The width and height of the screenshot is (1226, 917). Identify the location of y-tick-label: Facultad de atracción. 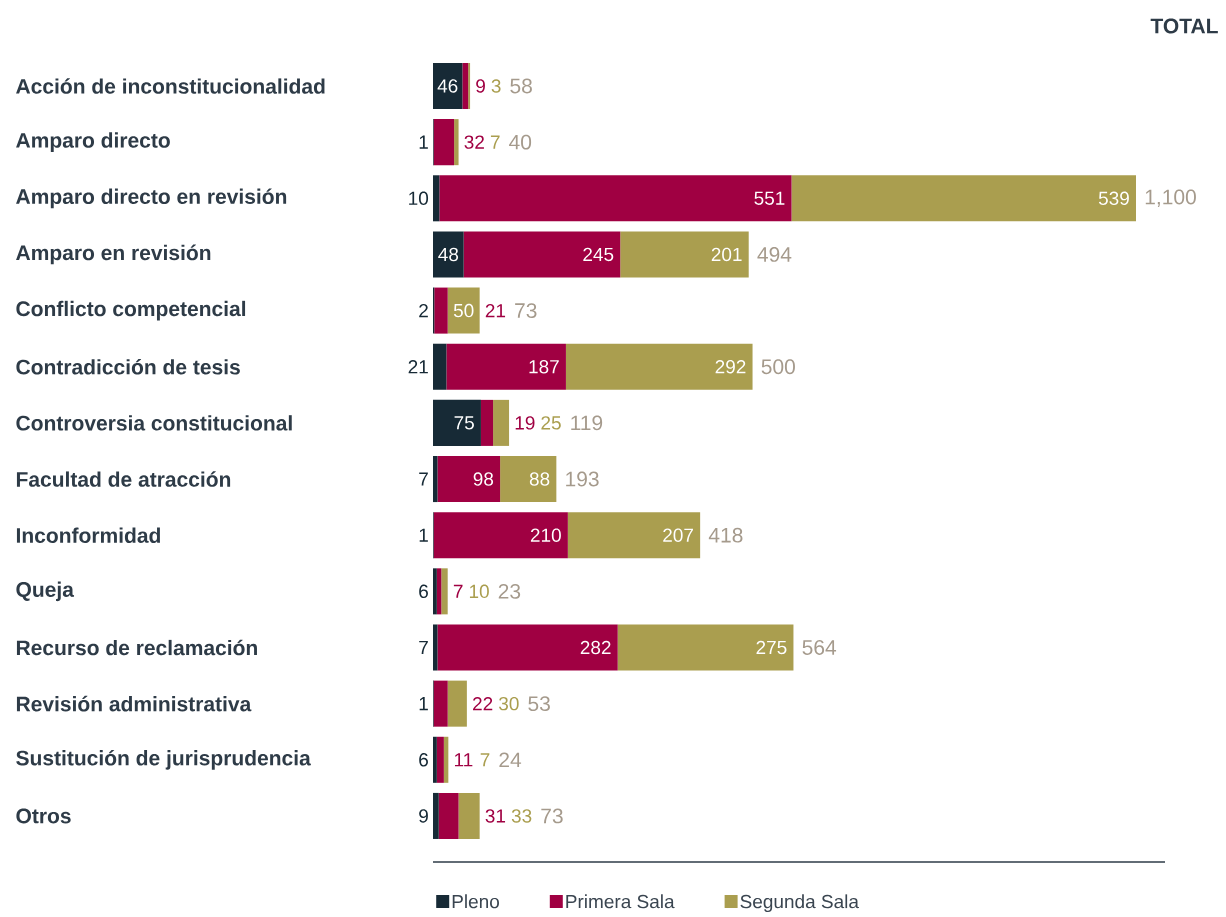
(123, 479).